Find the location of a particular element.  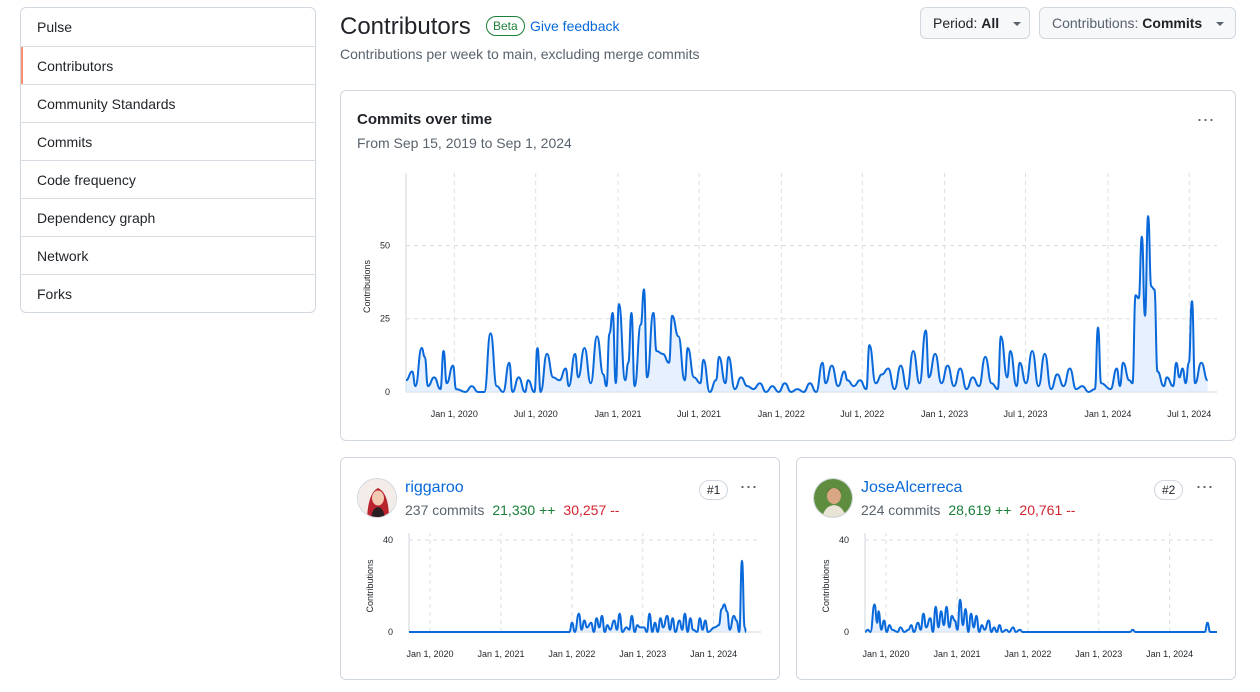

rank-badge: #2 is located at coordinates (1169, 490).